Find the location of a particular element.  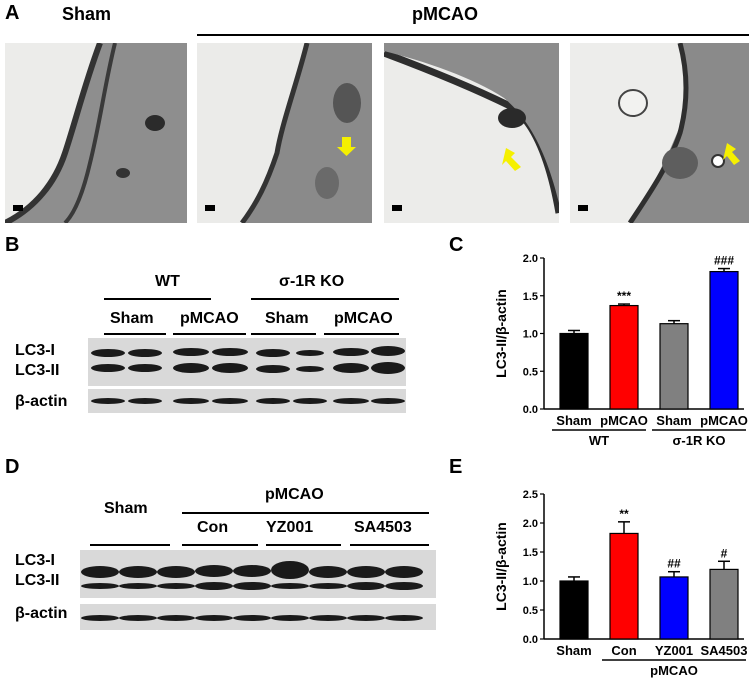

x-tick-label: Con is located at coordinates (623, 650).